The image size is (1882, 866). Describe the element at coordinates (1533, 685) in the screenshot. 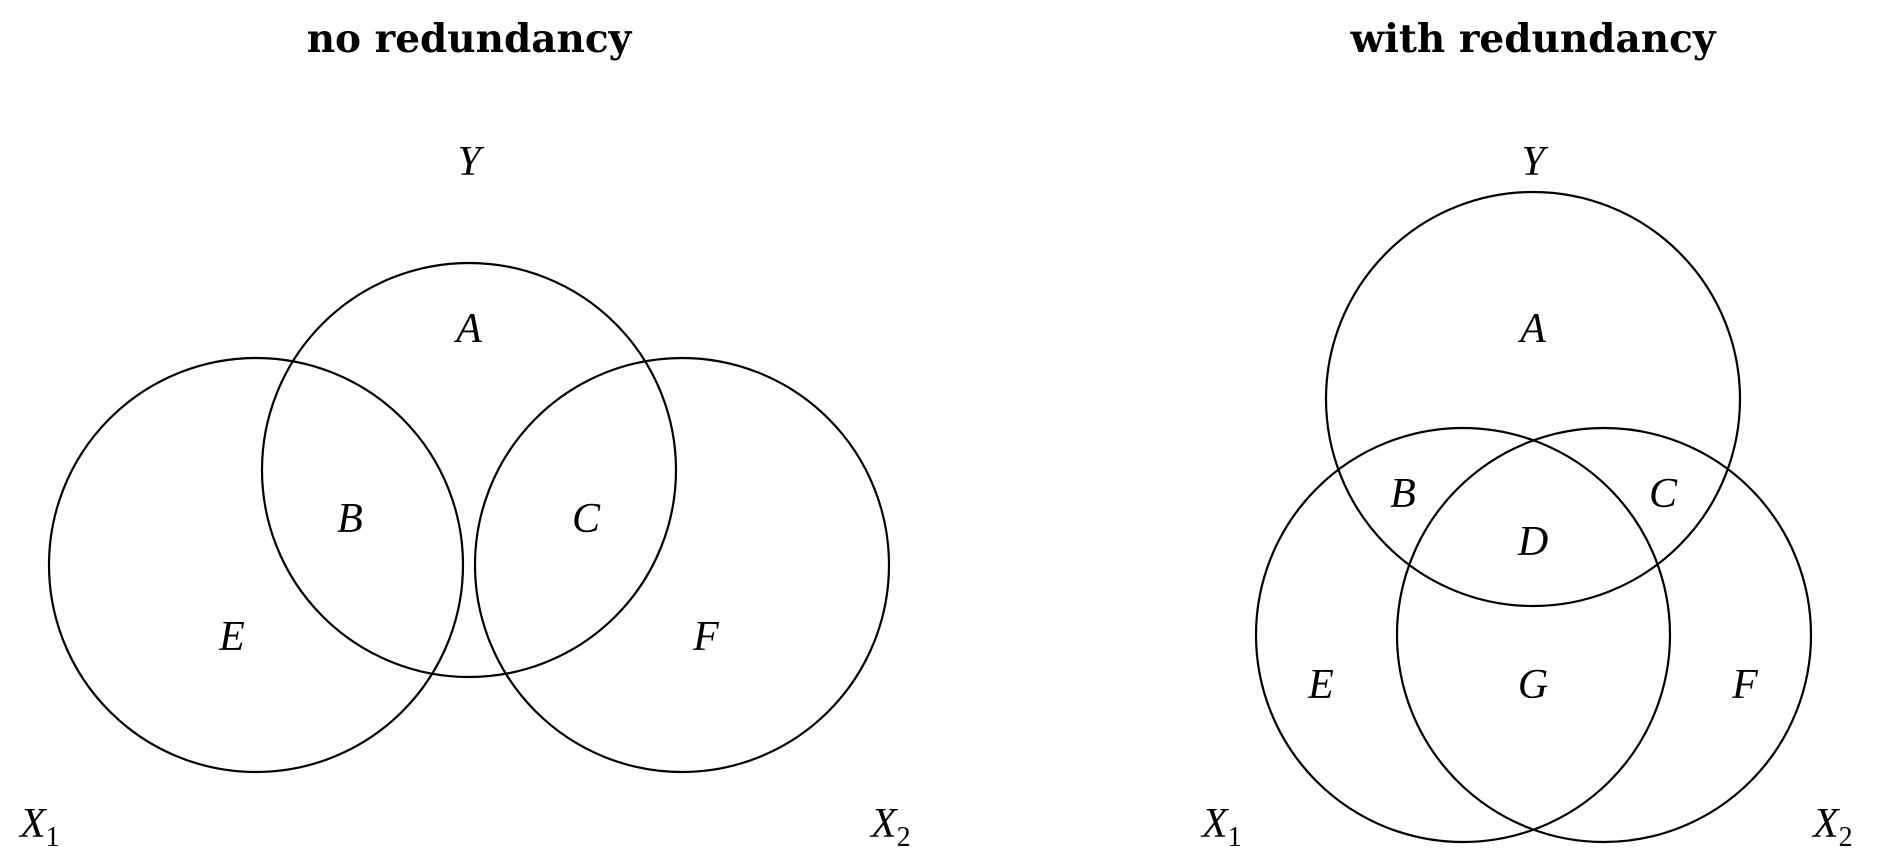

I see `region-label-g: G` at that location.